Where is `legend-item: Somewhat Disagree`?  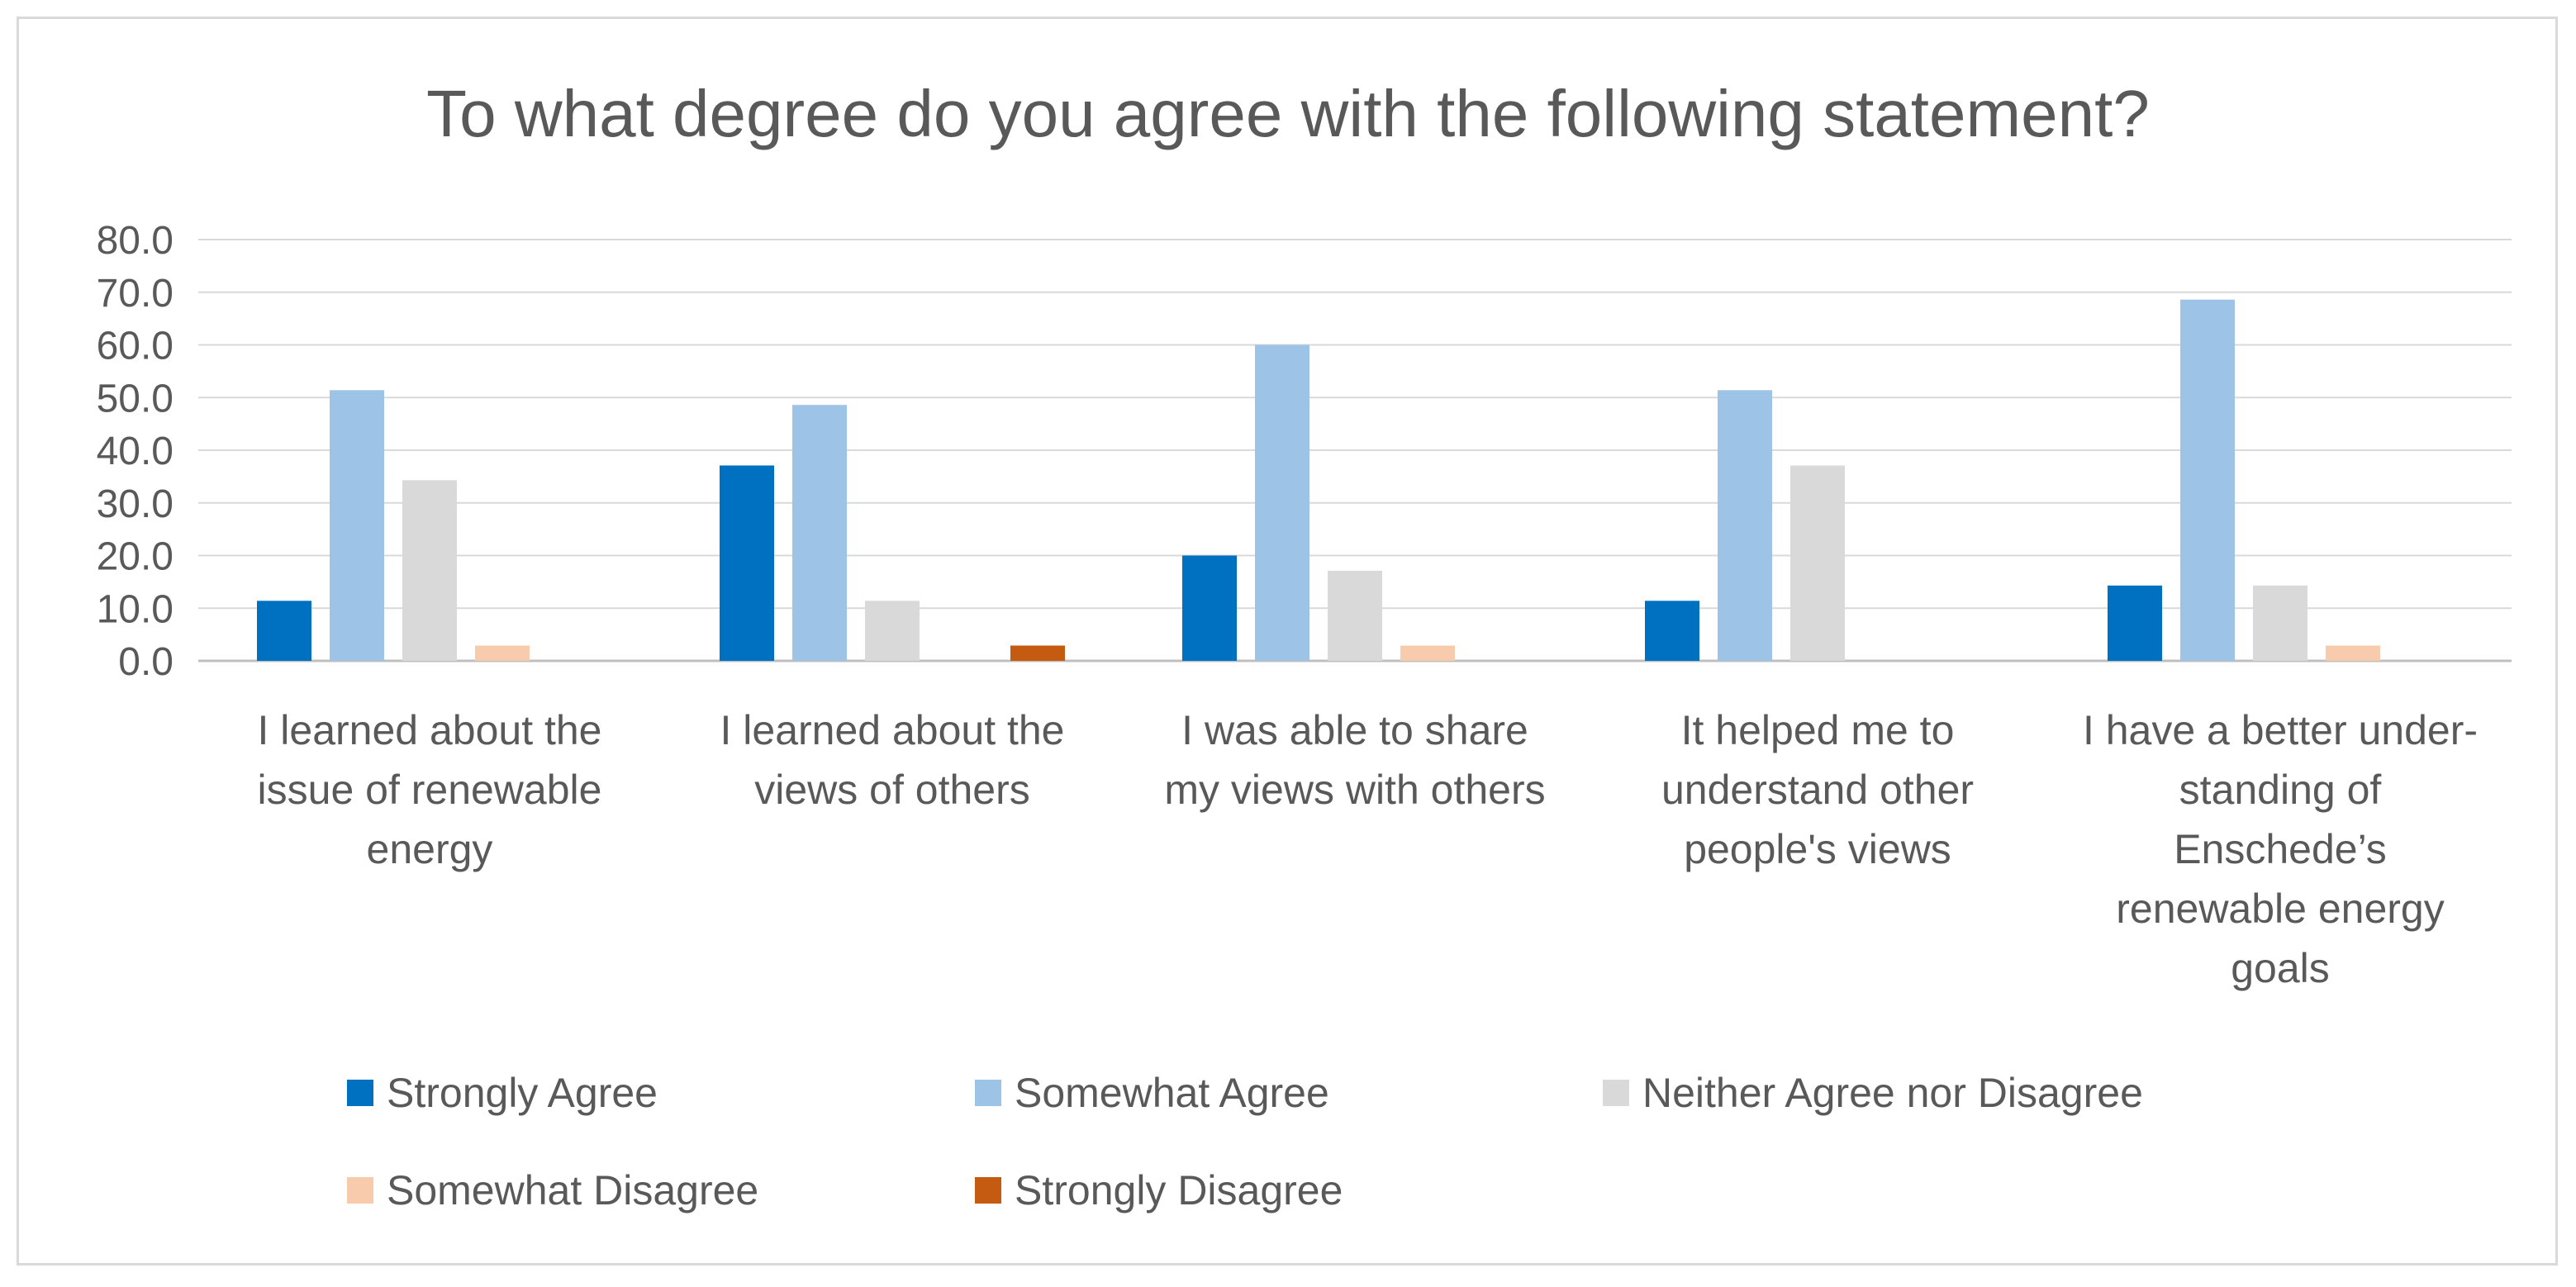 legend-item: Somewhat Disagree is located at coordinates (552, 1190).